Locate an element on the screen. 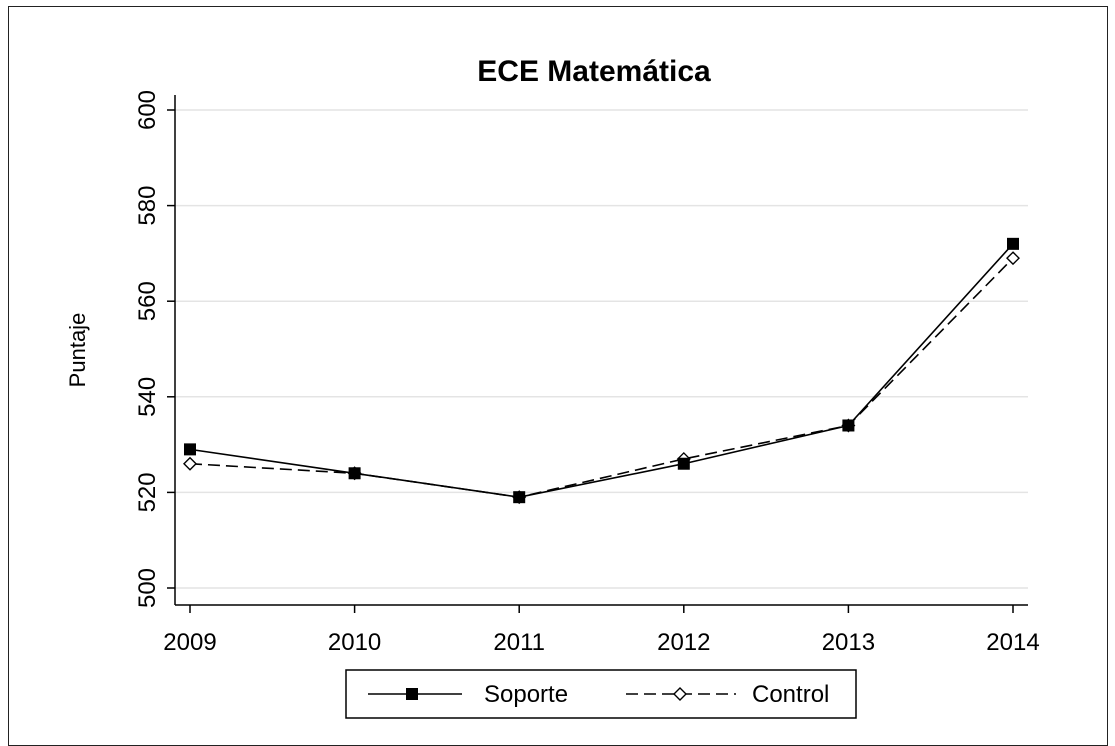 The height and width of the screenshot is (746, 1115). x-tick-label: 2013 is located at coordinates (848, 642).